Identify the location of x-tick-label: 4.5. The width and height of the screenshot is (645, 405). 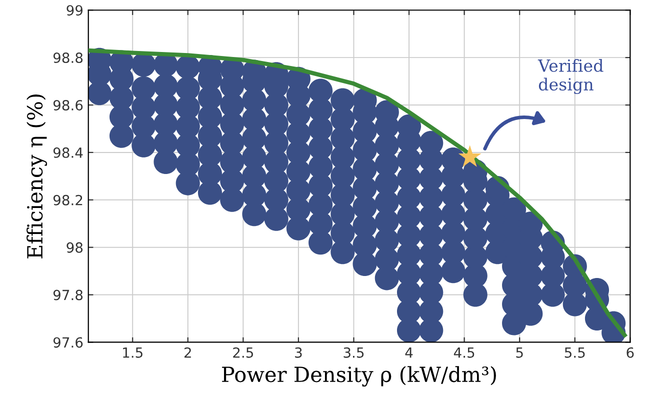
(464, 353).